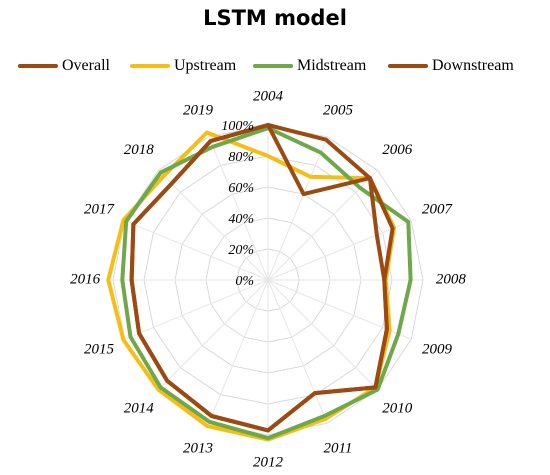  Describe the element at coordinates (437, 349) in the screenshot. I see `category-label: 2009` at that location.